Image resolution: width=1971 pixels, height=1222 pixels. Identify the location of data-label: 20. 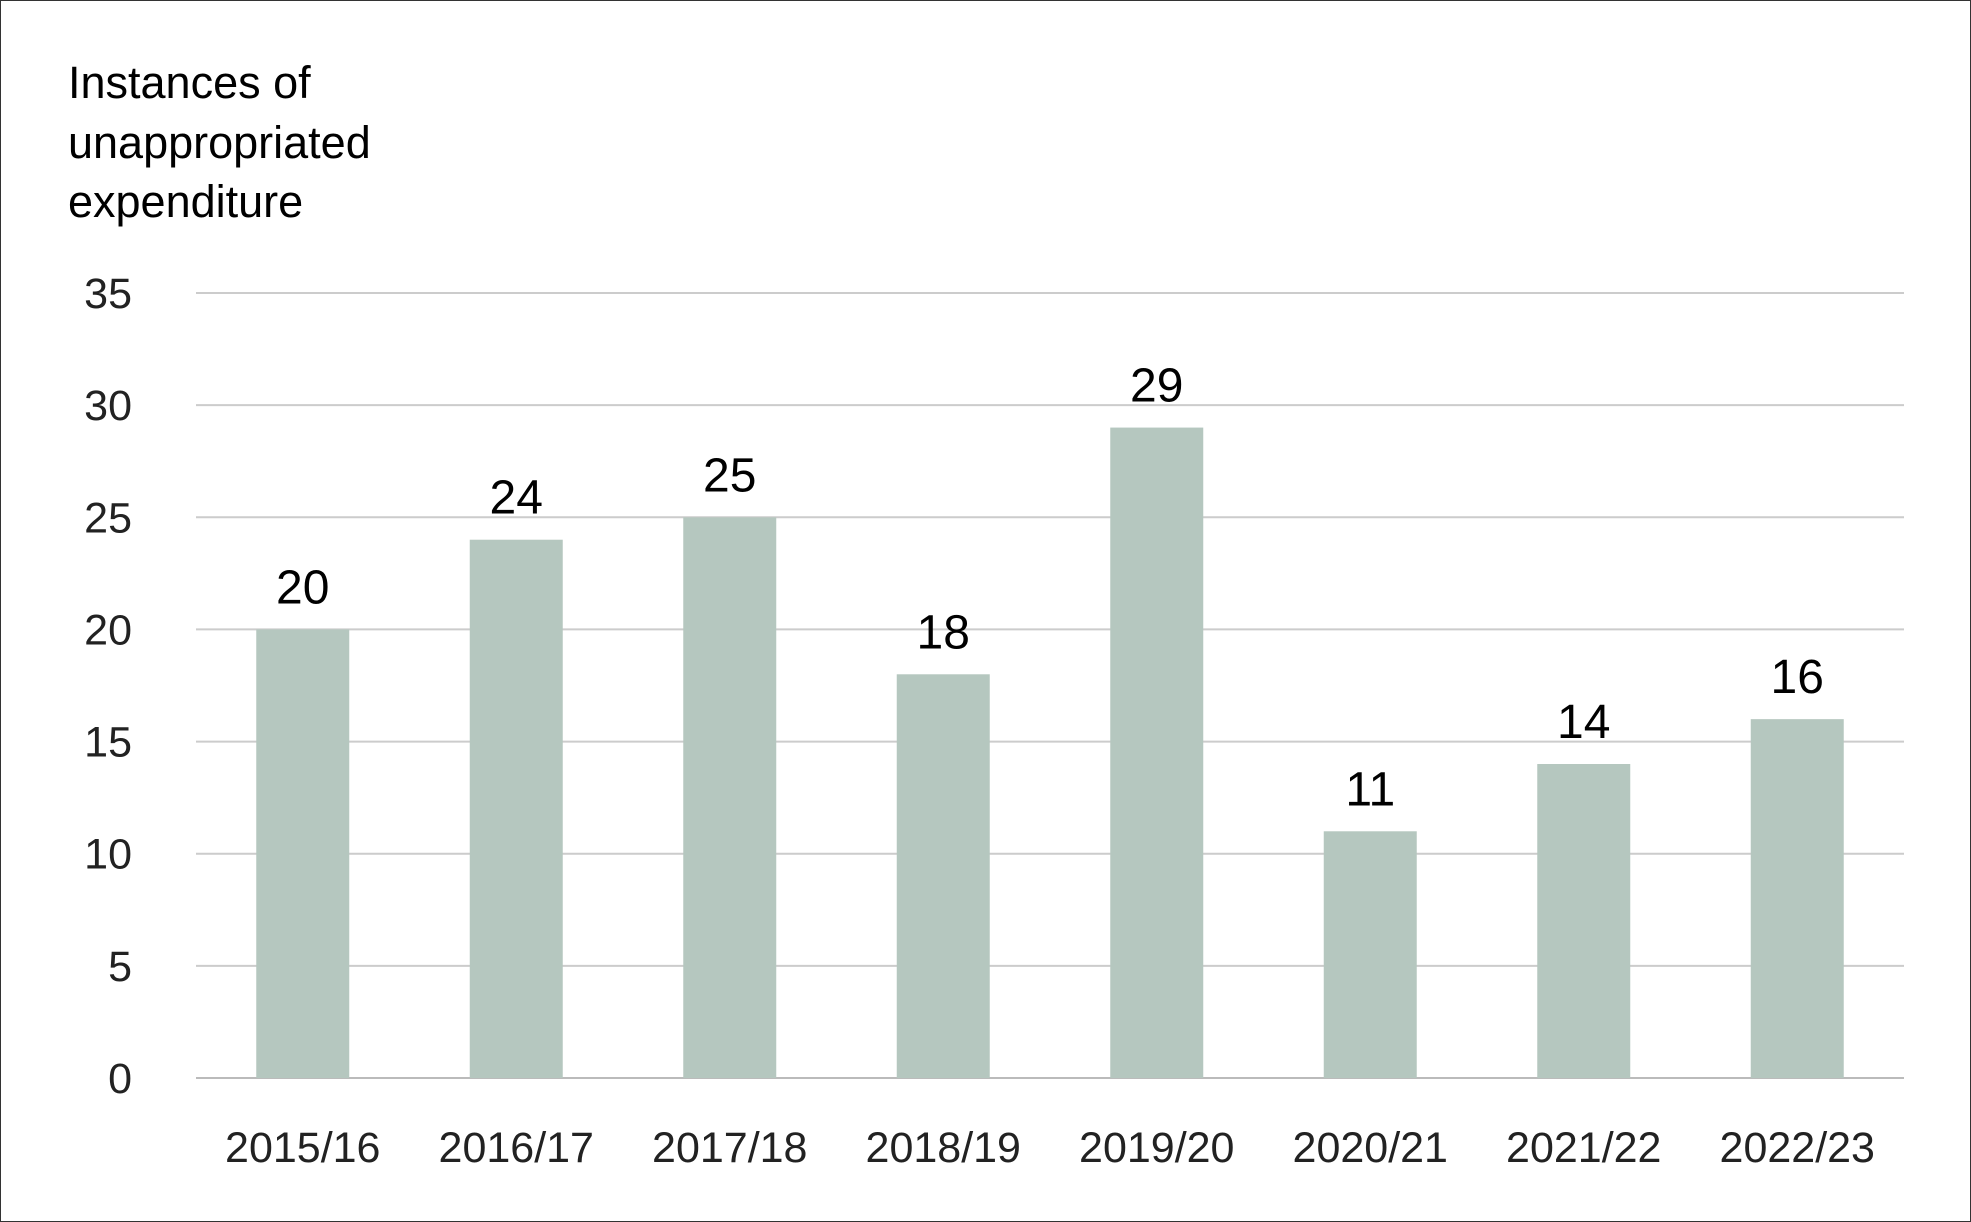
(302, 587).